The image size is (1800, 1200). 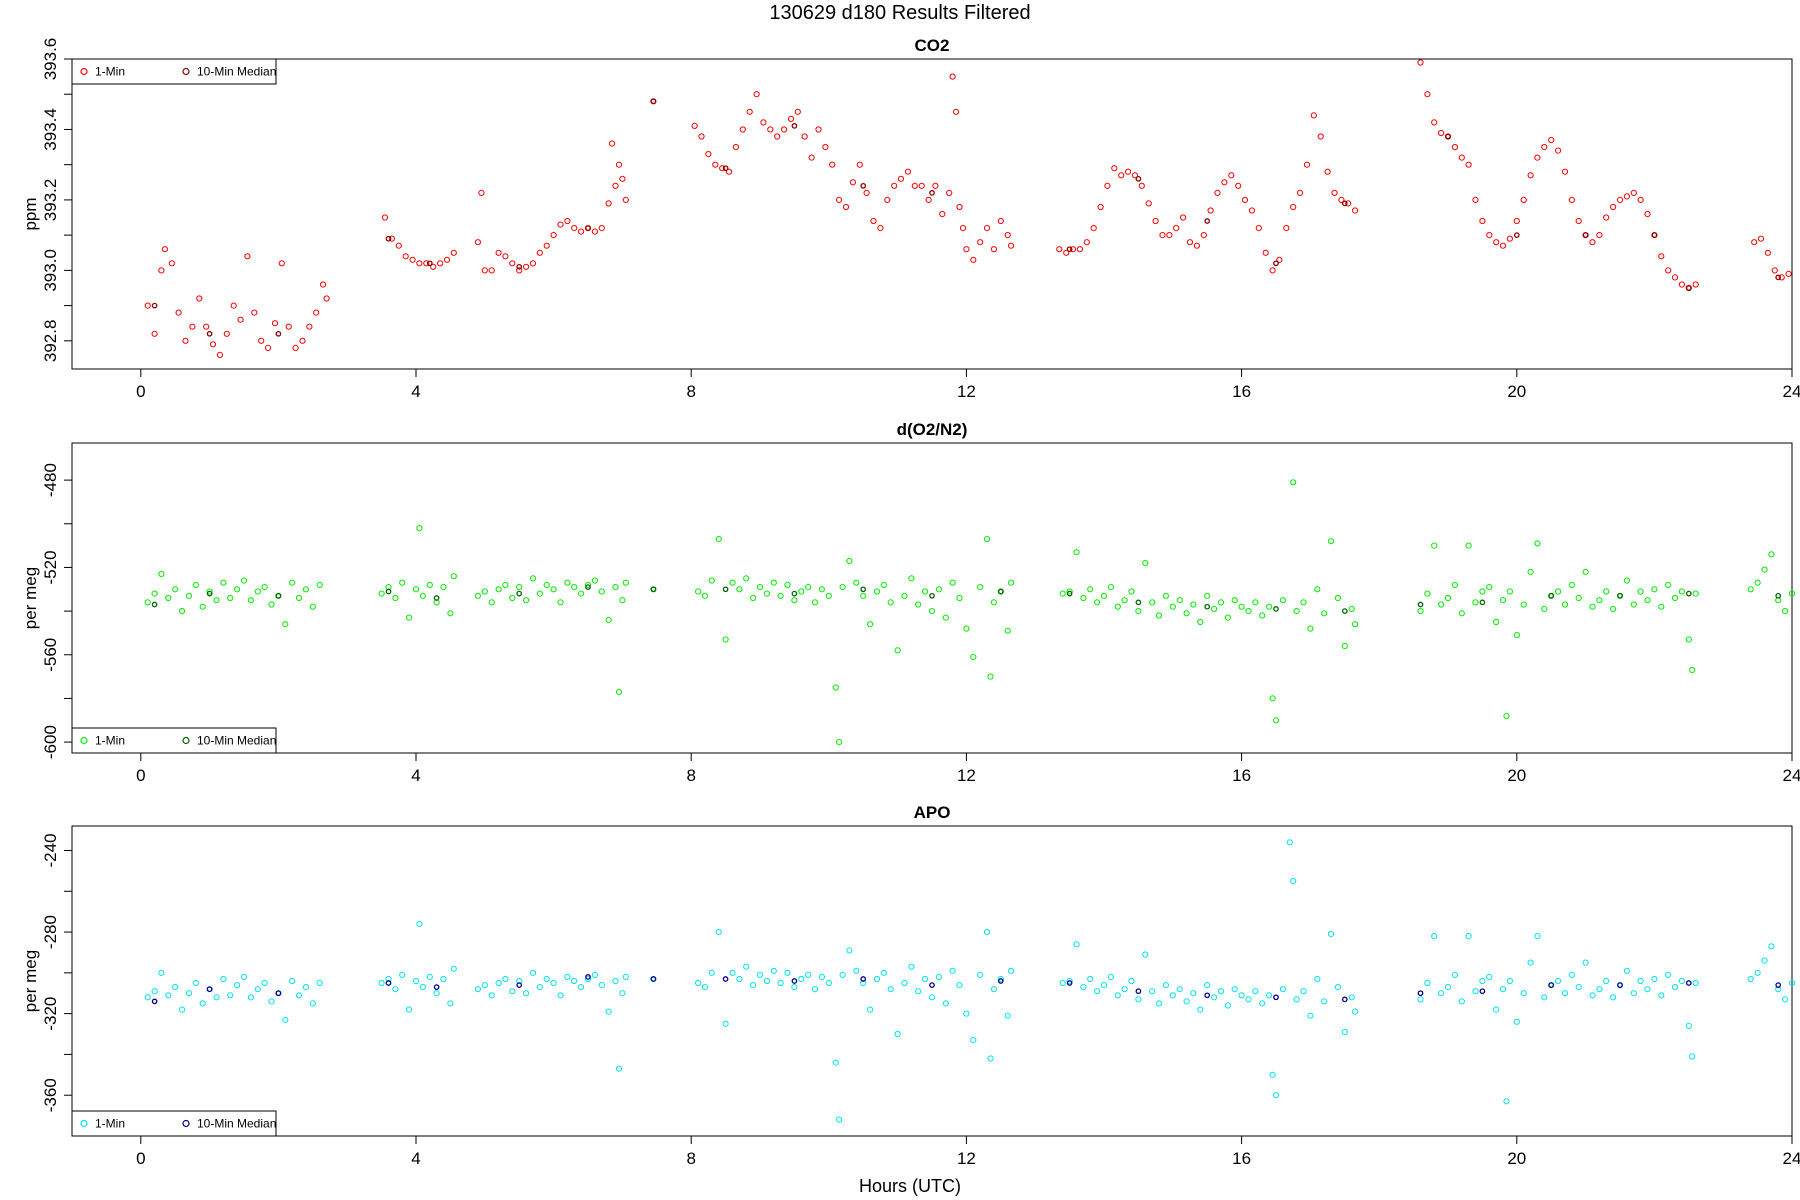 I want to click on y-tick-label: -320, so click(x=50, y=1014).